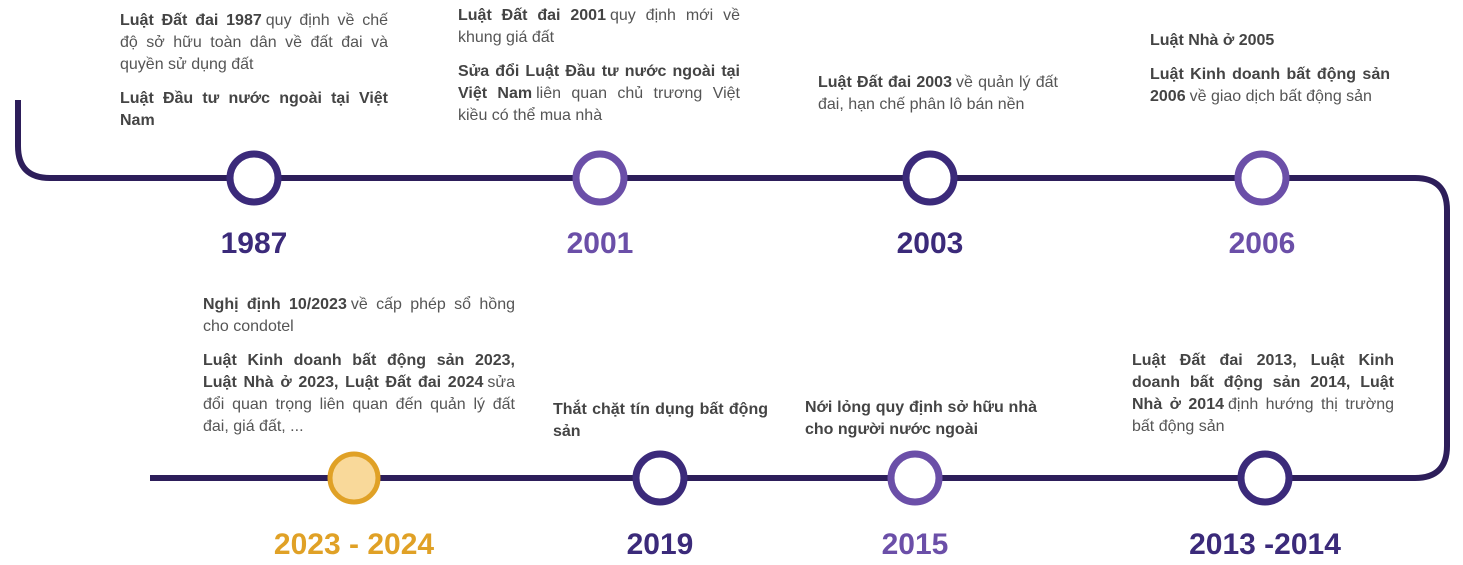 This screenshot has height=565, width=1463. Describe the element at coordinates (1262, 243) in the screenshot. I see `year-label: 2006` at that location.